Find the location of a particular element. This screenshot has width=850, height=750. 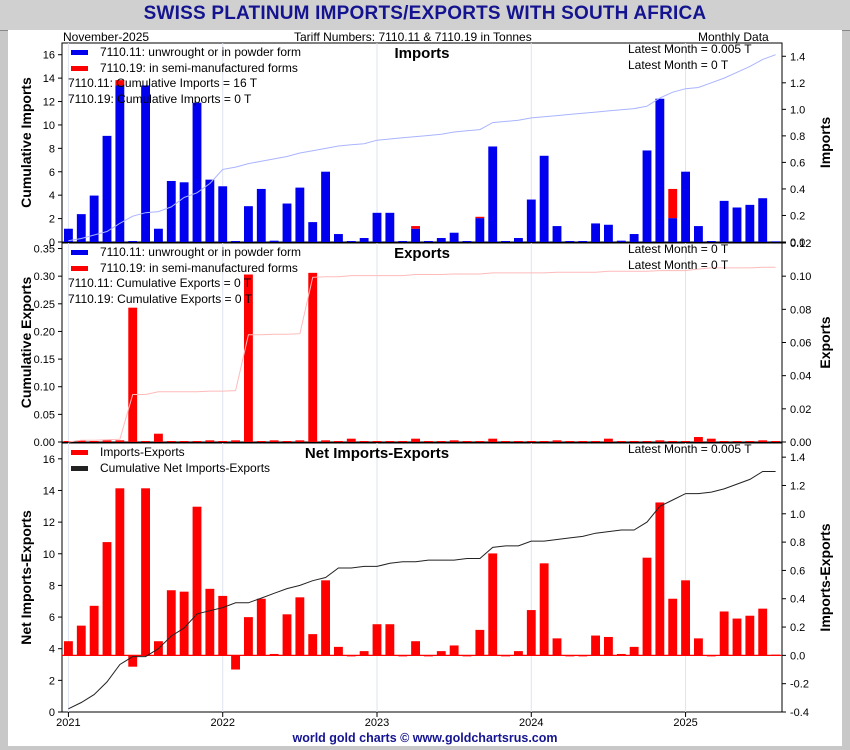

left-tick-label: 10 is located at coordinates (49, 555).